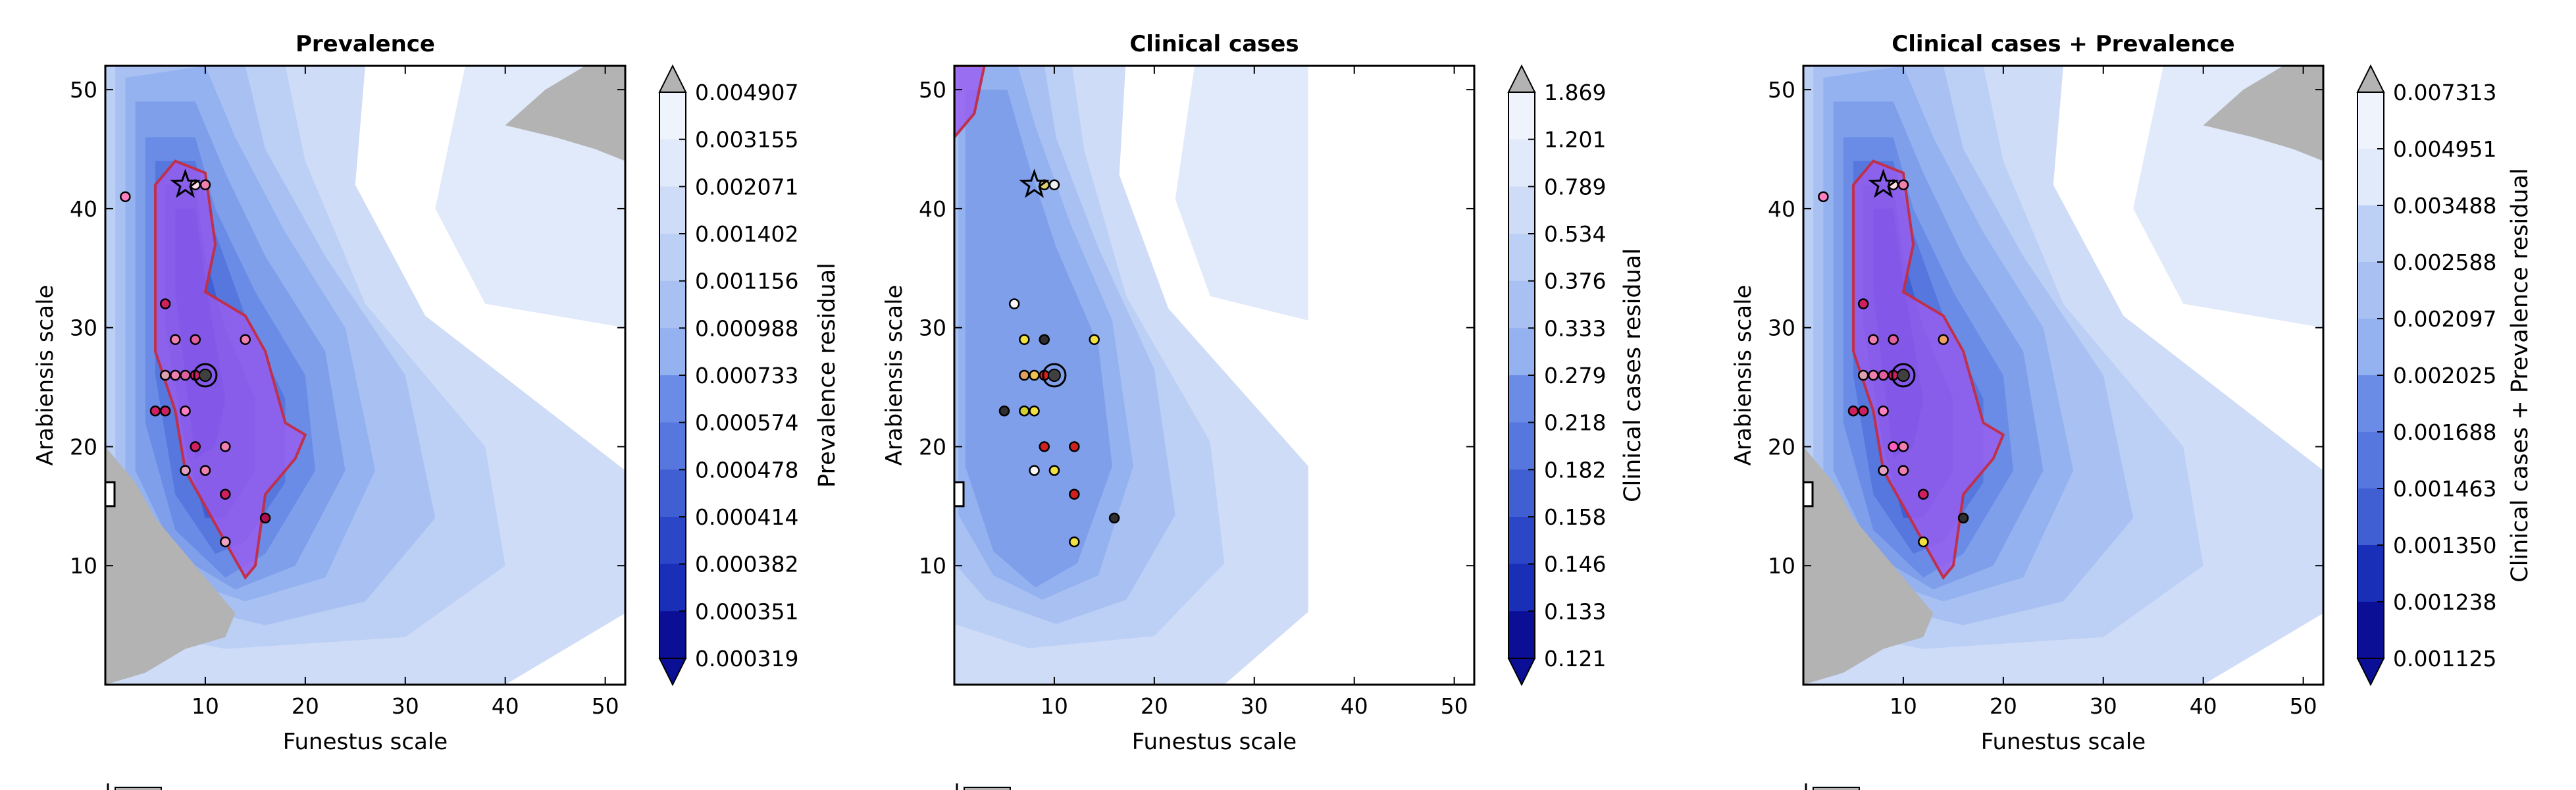 This screenshot has width=2576, height=790. I want to click on colorbar-tick-label: 0.003155, so click(746, 140).